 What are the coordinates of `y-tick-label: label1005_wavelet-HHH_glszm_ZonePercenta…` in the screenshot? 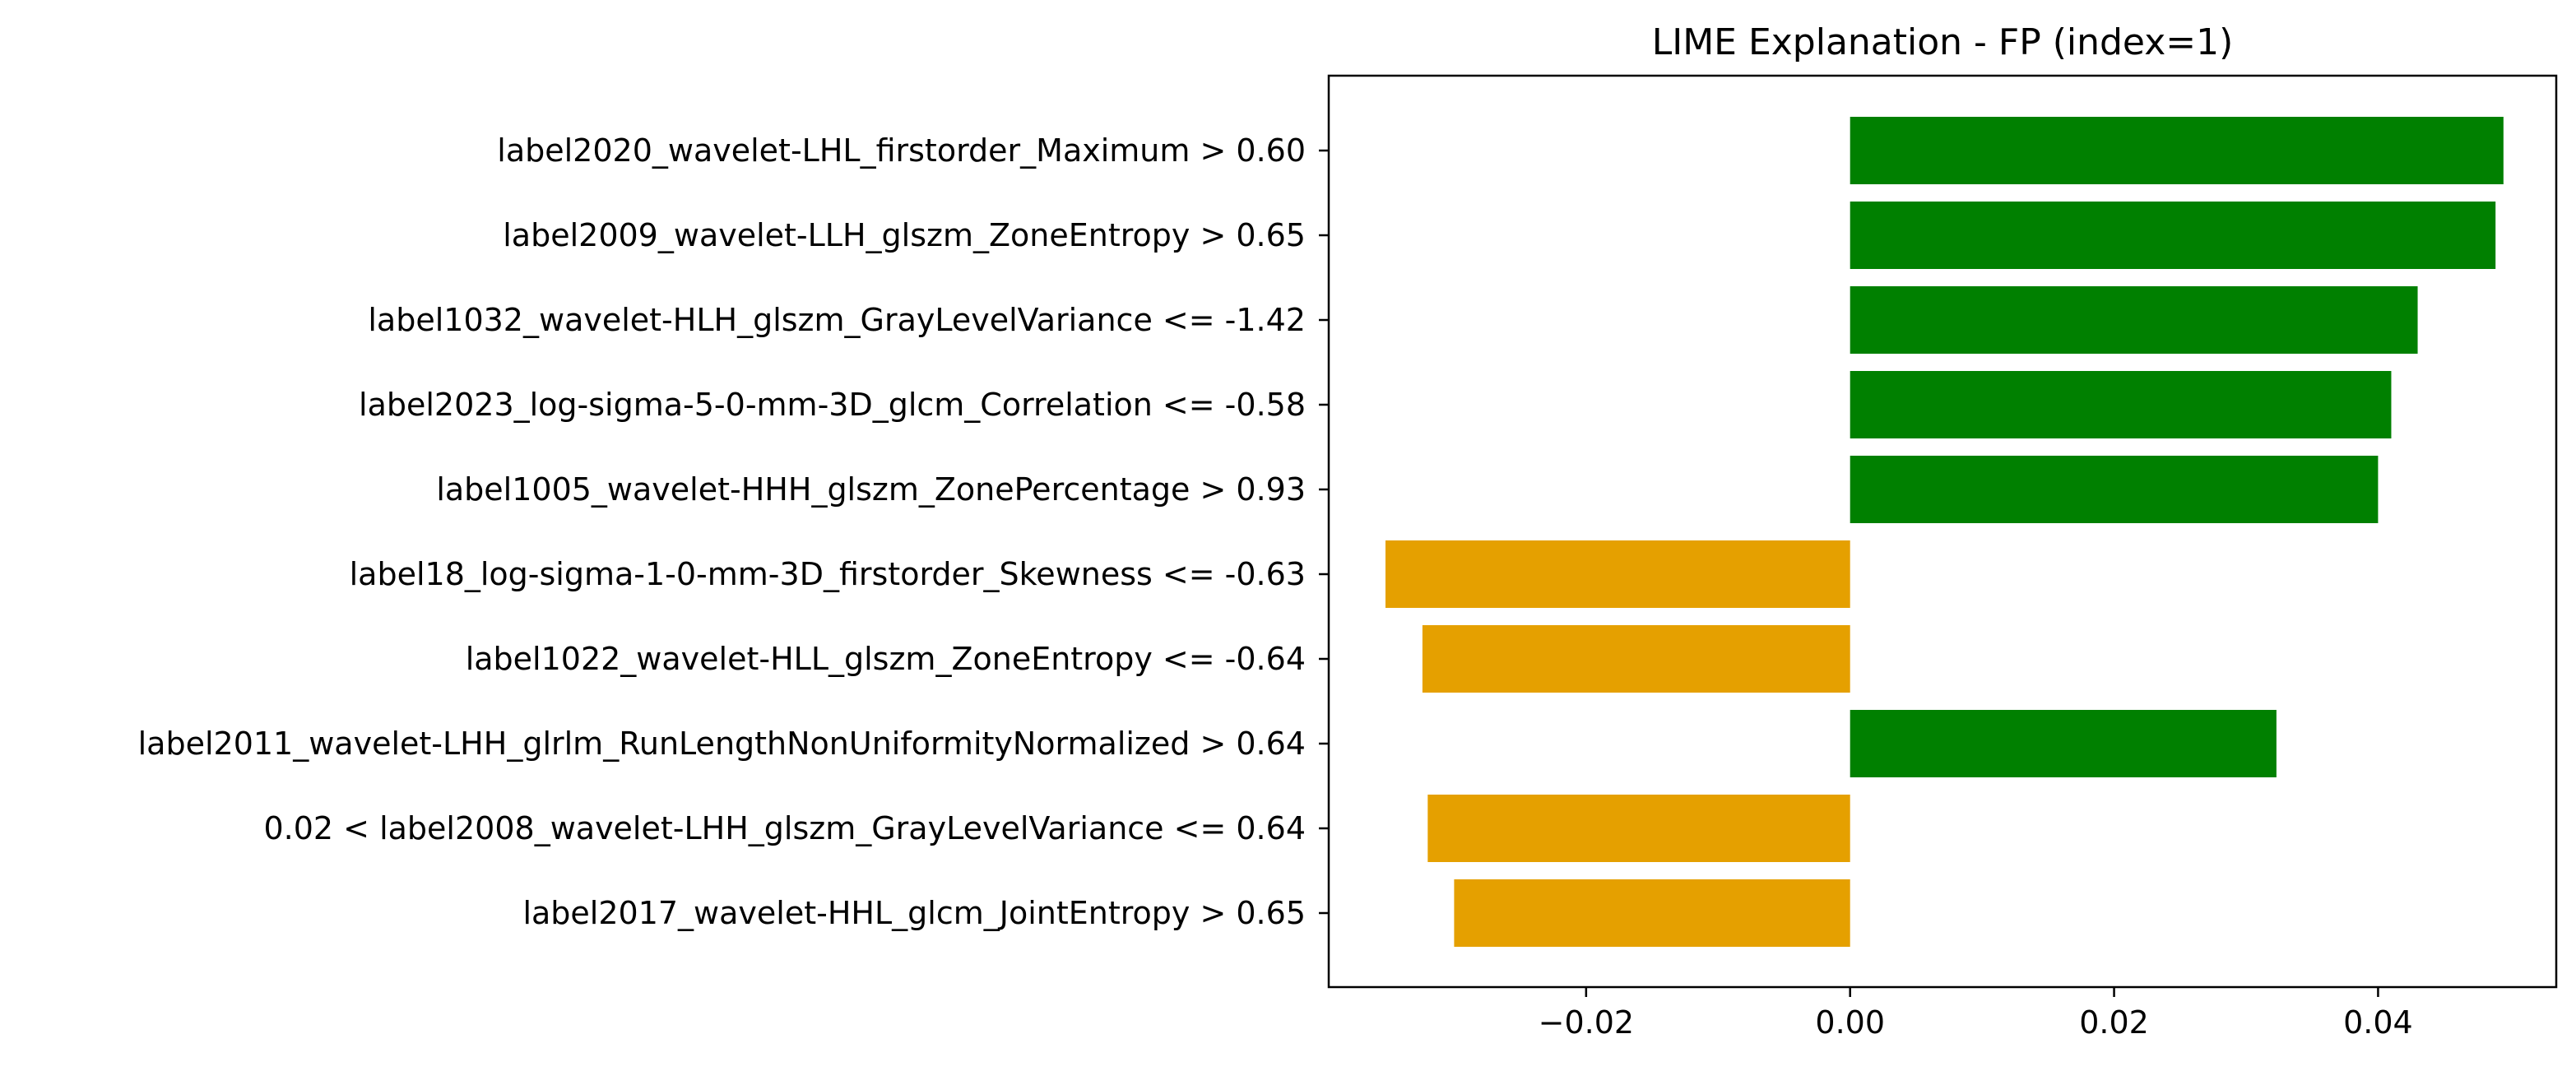 It's located at (871, 489).